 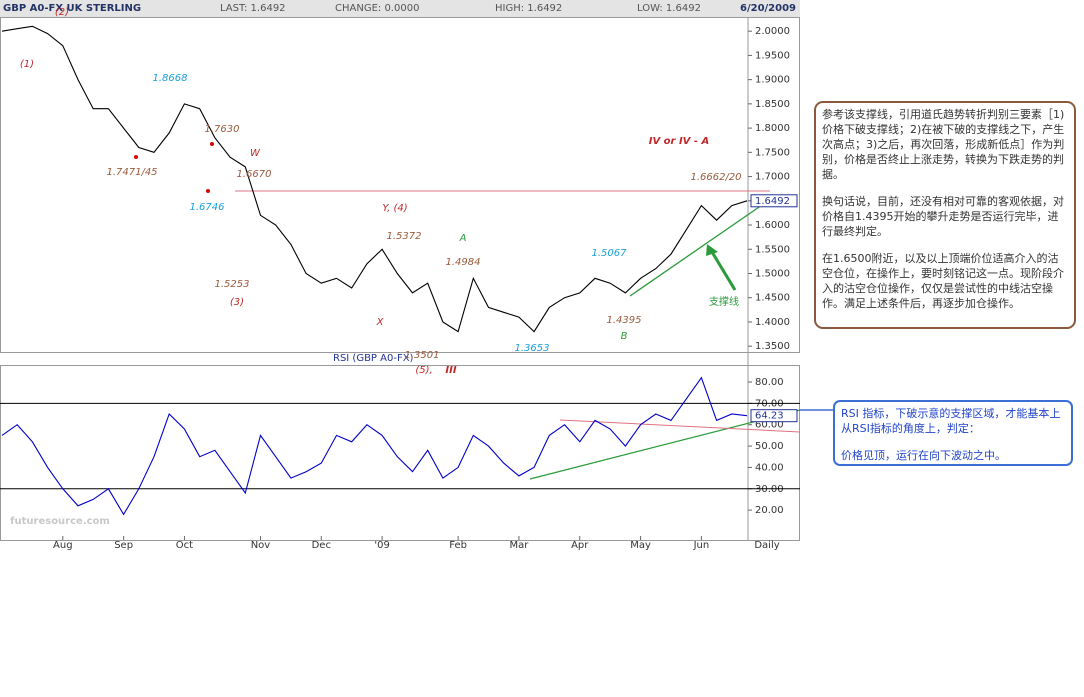 I want to click on watermark: futuresource.com, so click(x=60, y=521).